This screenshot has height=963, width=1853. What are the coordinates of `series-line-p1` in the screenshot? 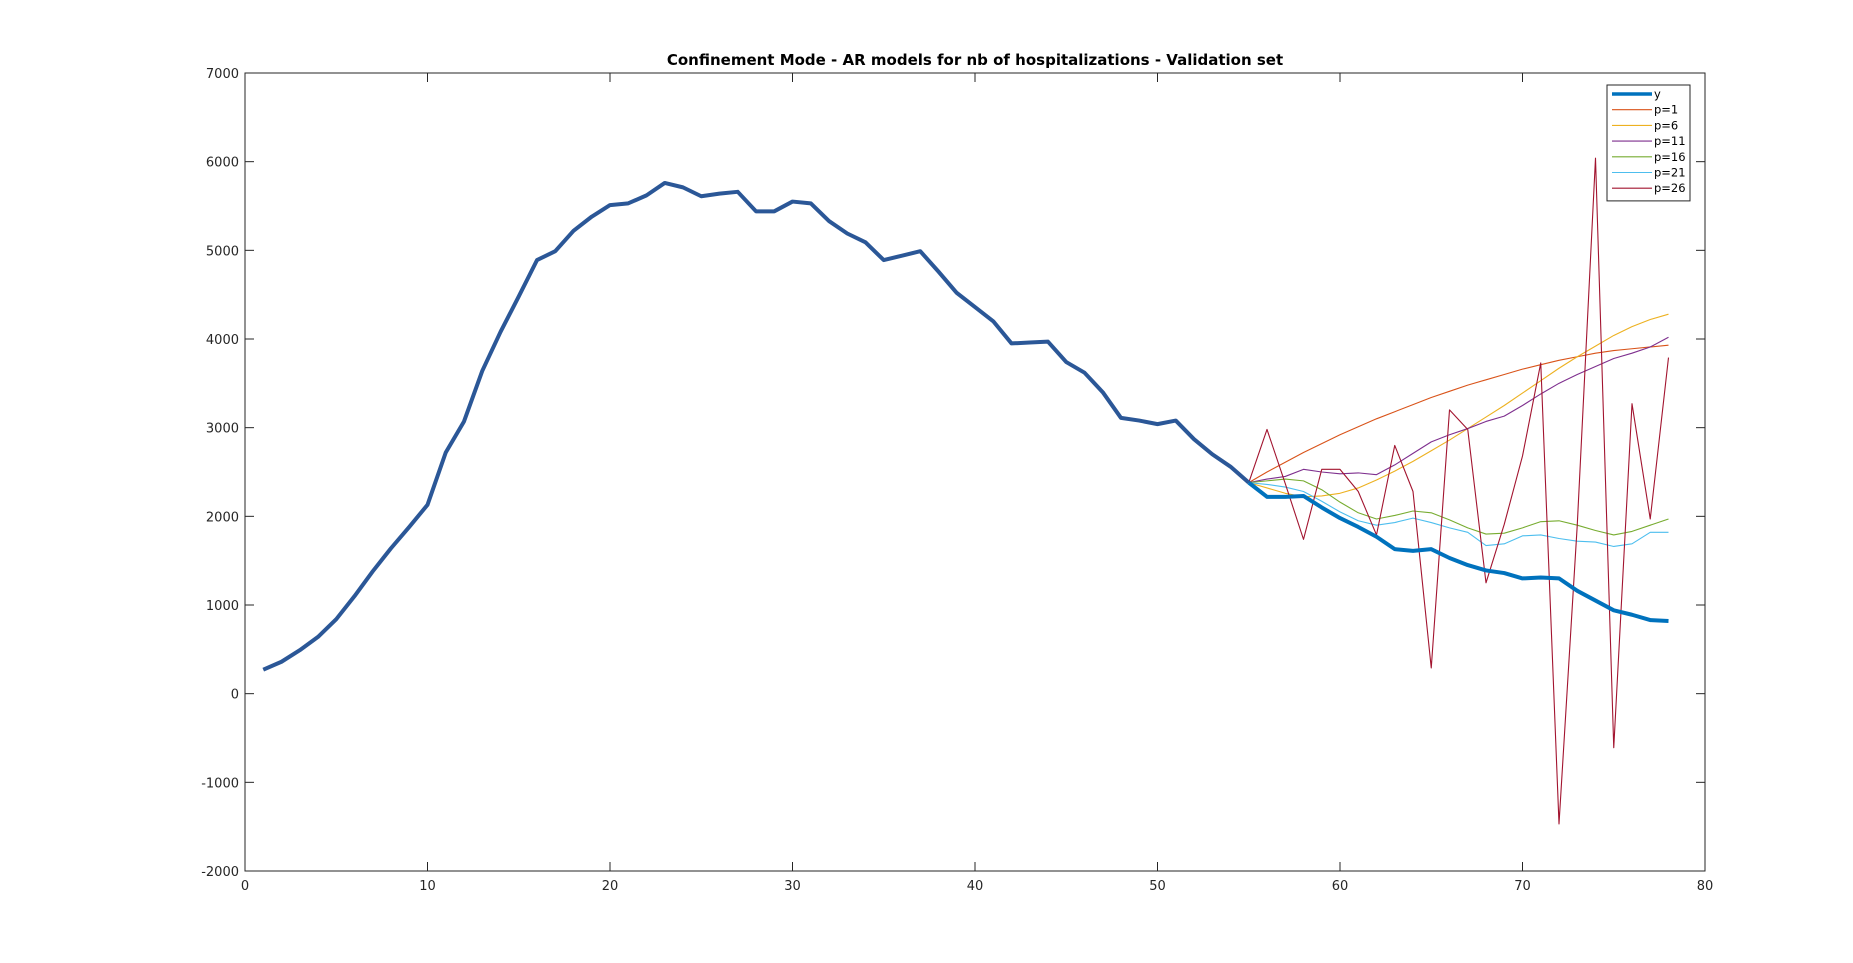 It's located at (1458, 414).